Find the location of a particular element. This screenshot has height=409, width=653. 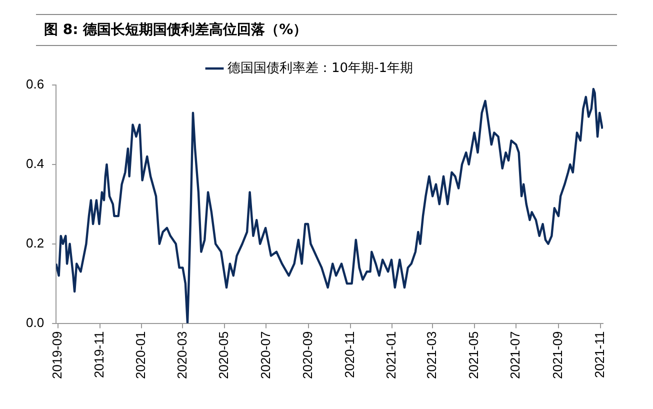

x-tick-label: 2021-11 is located at coordinates (599, 354).